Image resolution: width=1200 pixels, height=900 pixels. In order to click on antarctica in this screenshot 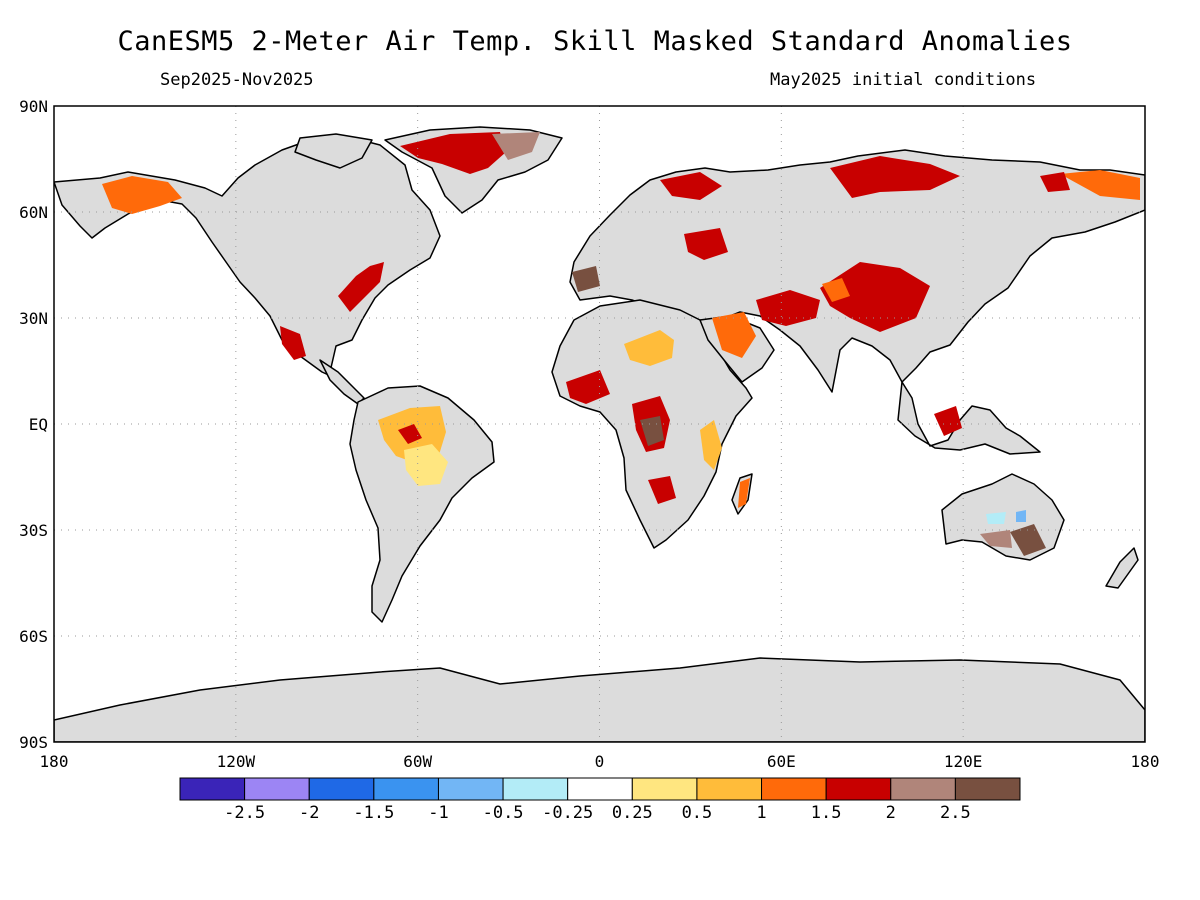, I will do `click(599, 699)`.